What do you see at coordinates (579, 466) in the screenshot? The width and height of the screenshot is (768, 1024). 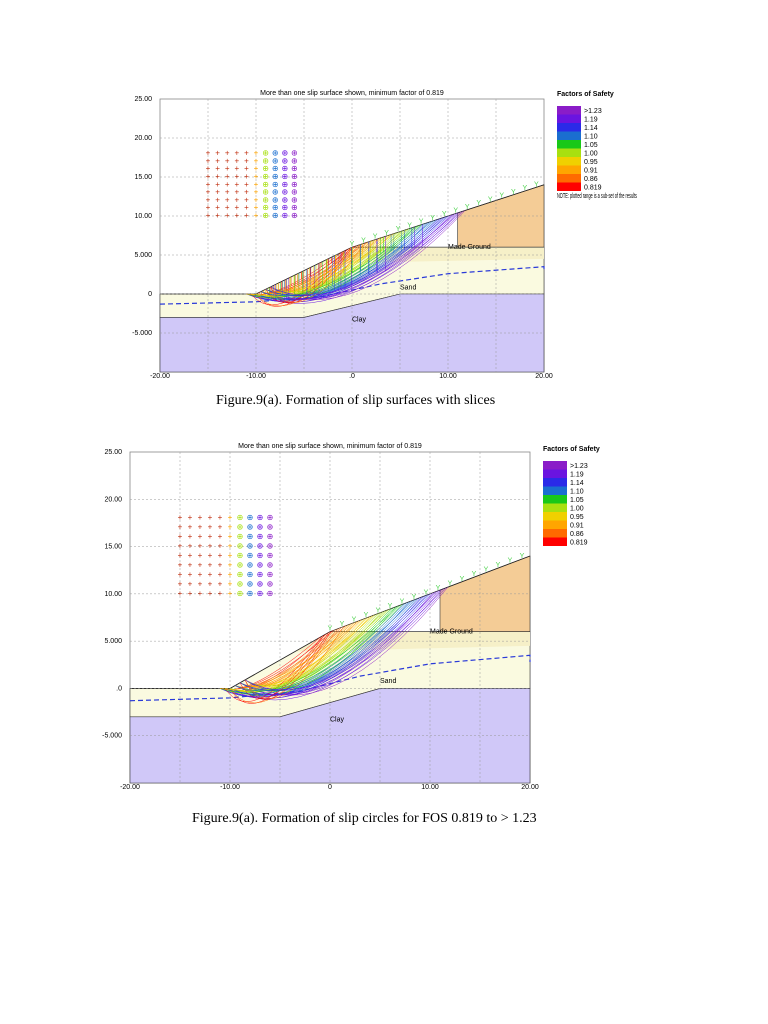 I see `legend-label: >1.23` at bounding box center [579, 466].